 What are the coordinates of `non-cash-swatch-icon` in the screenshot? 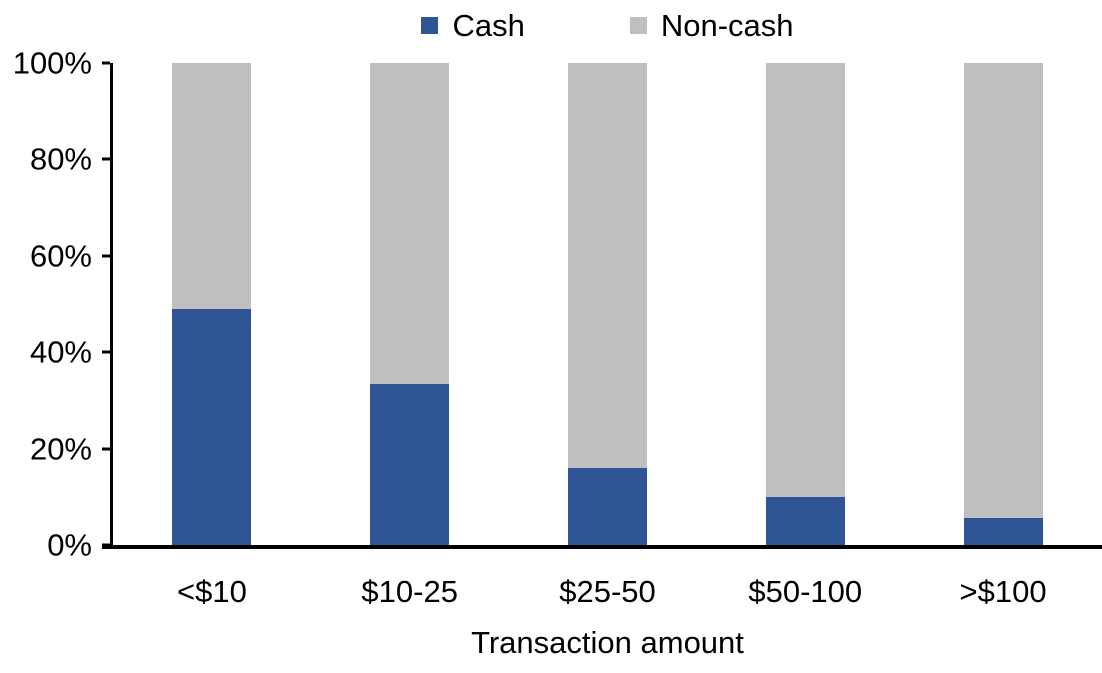 It's located at (638, 25).